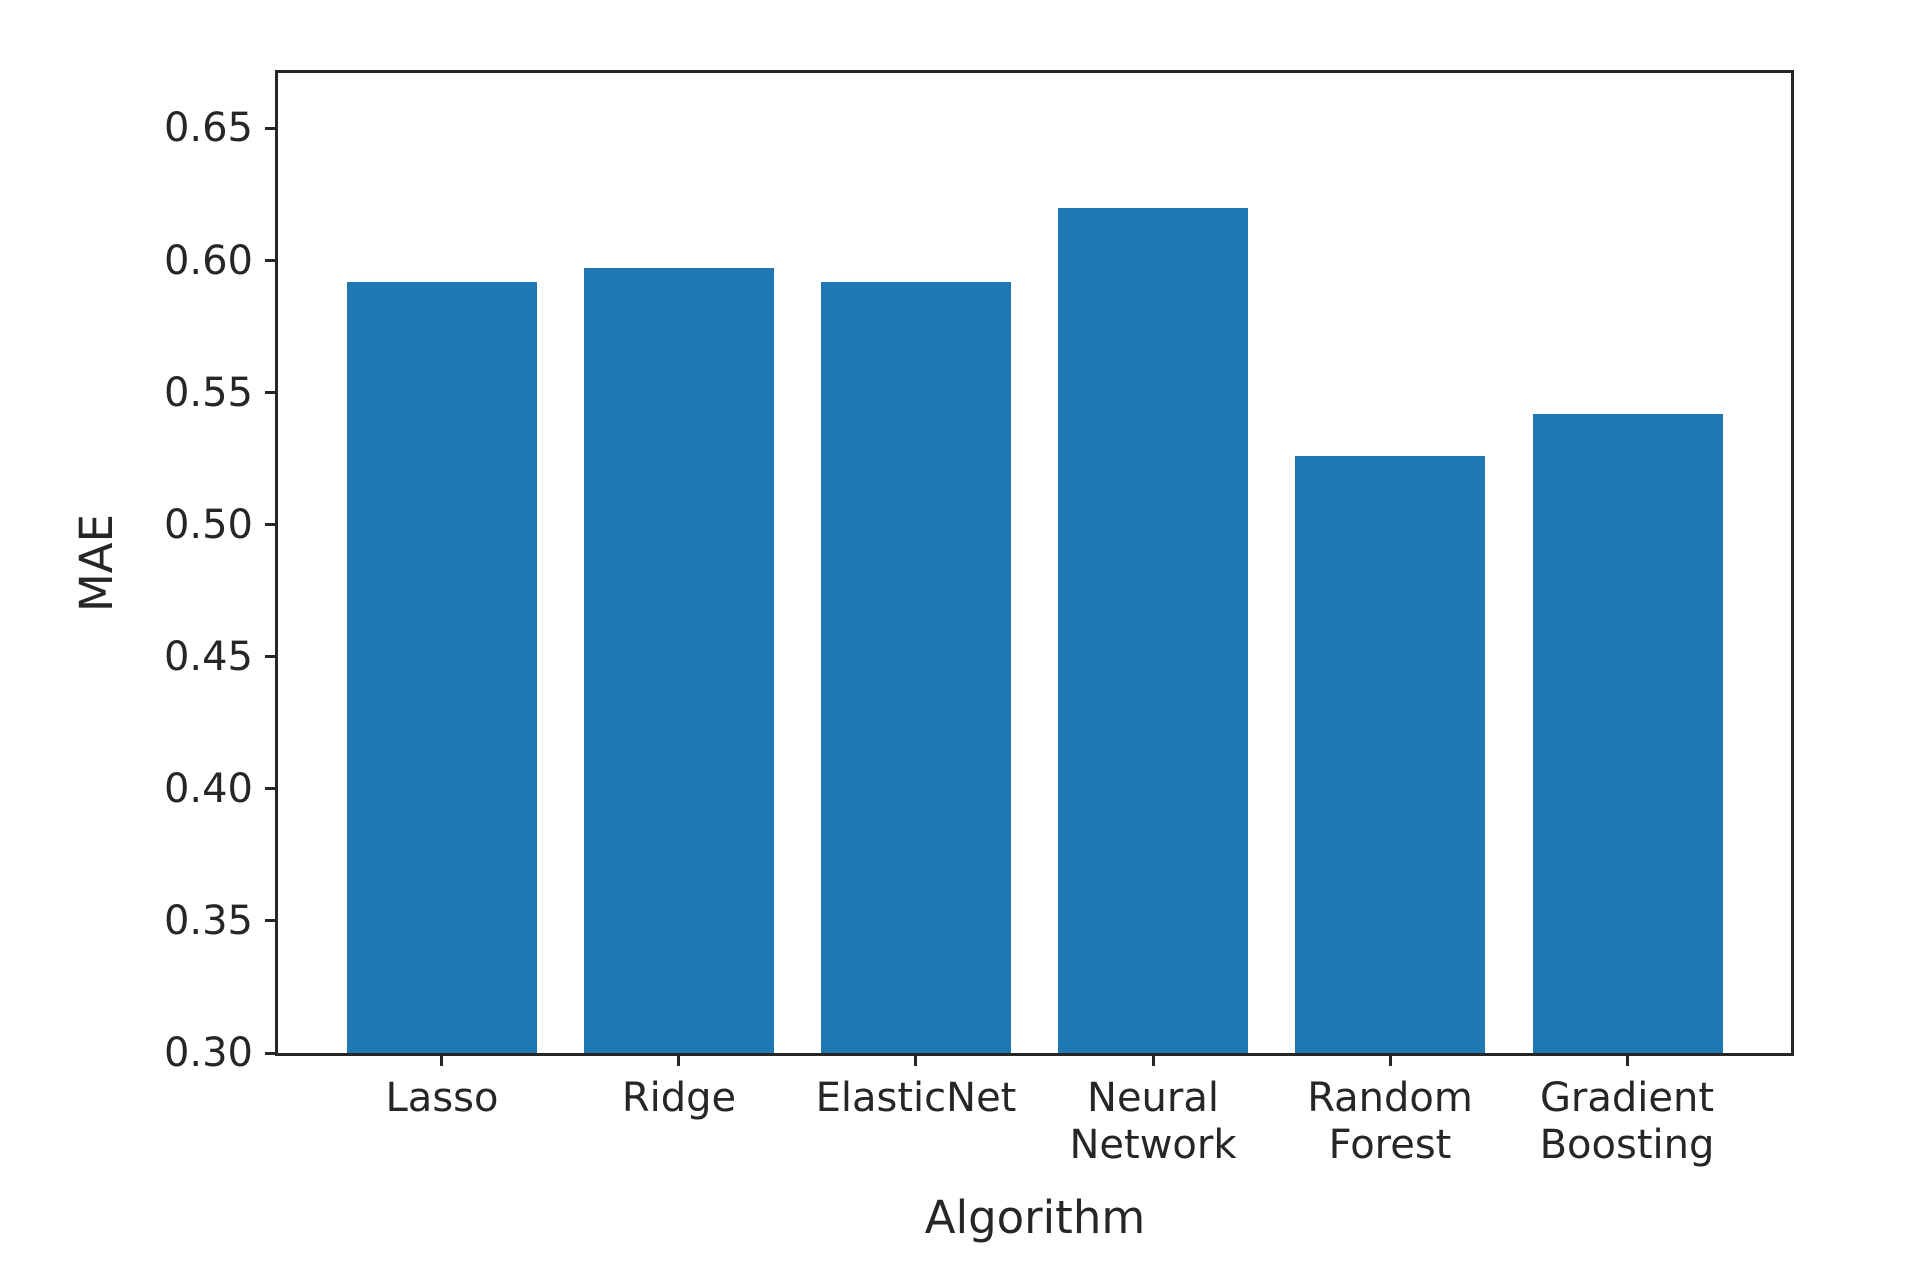 The width and height of the screenshot is (1912, 1285). I want to click on y-tick-label: 0.30, so click(208, 1053).